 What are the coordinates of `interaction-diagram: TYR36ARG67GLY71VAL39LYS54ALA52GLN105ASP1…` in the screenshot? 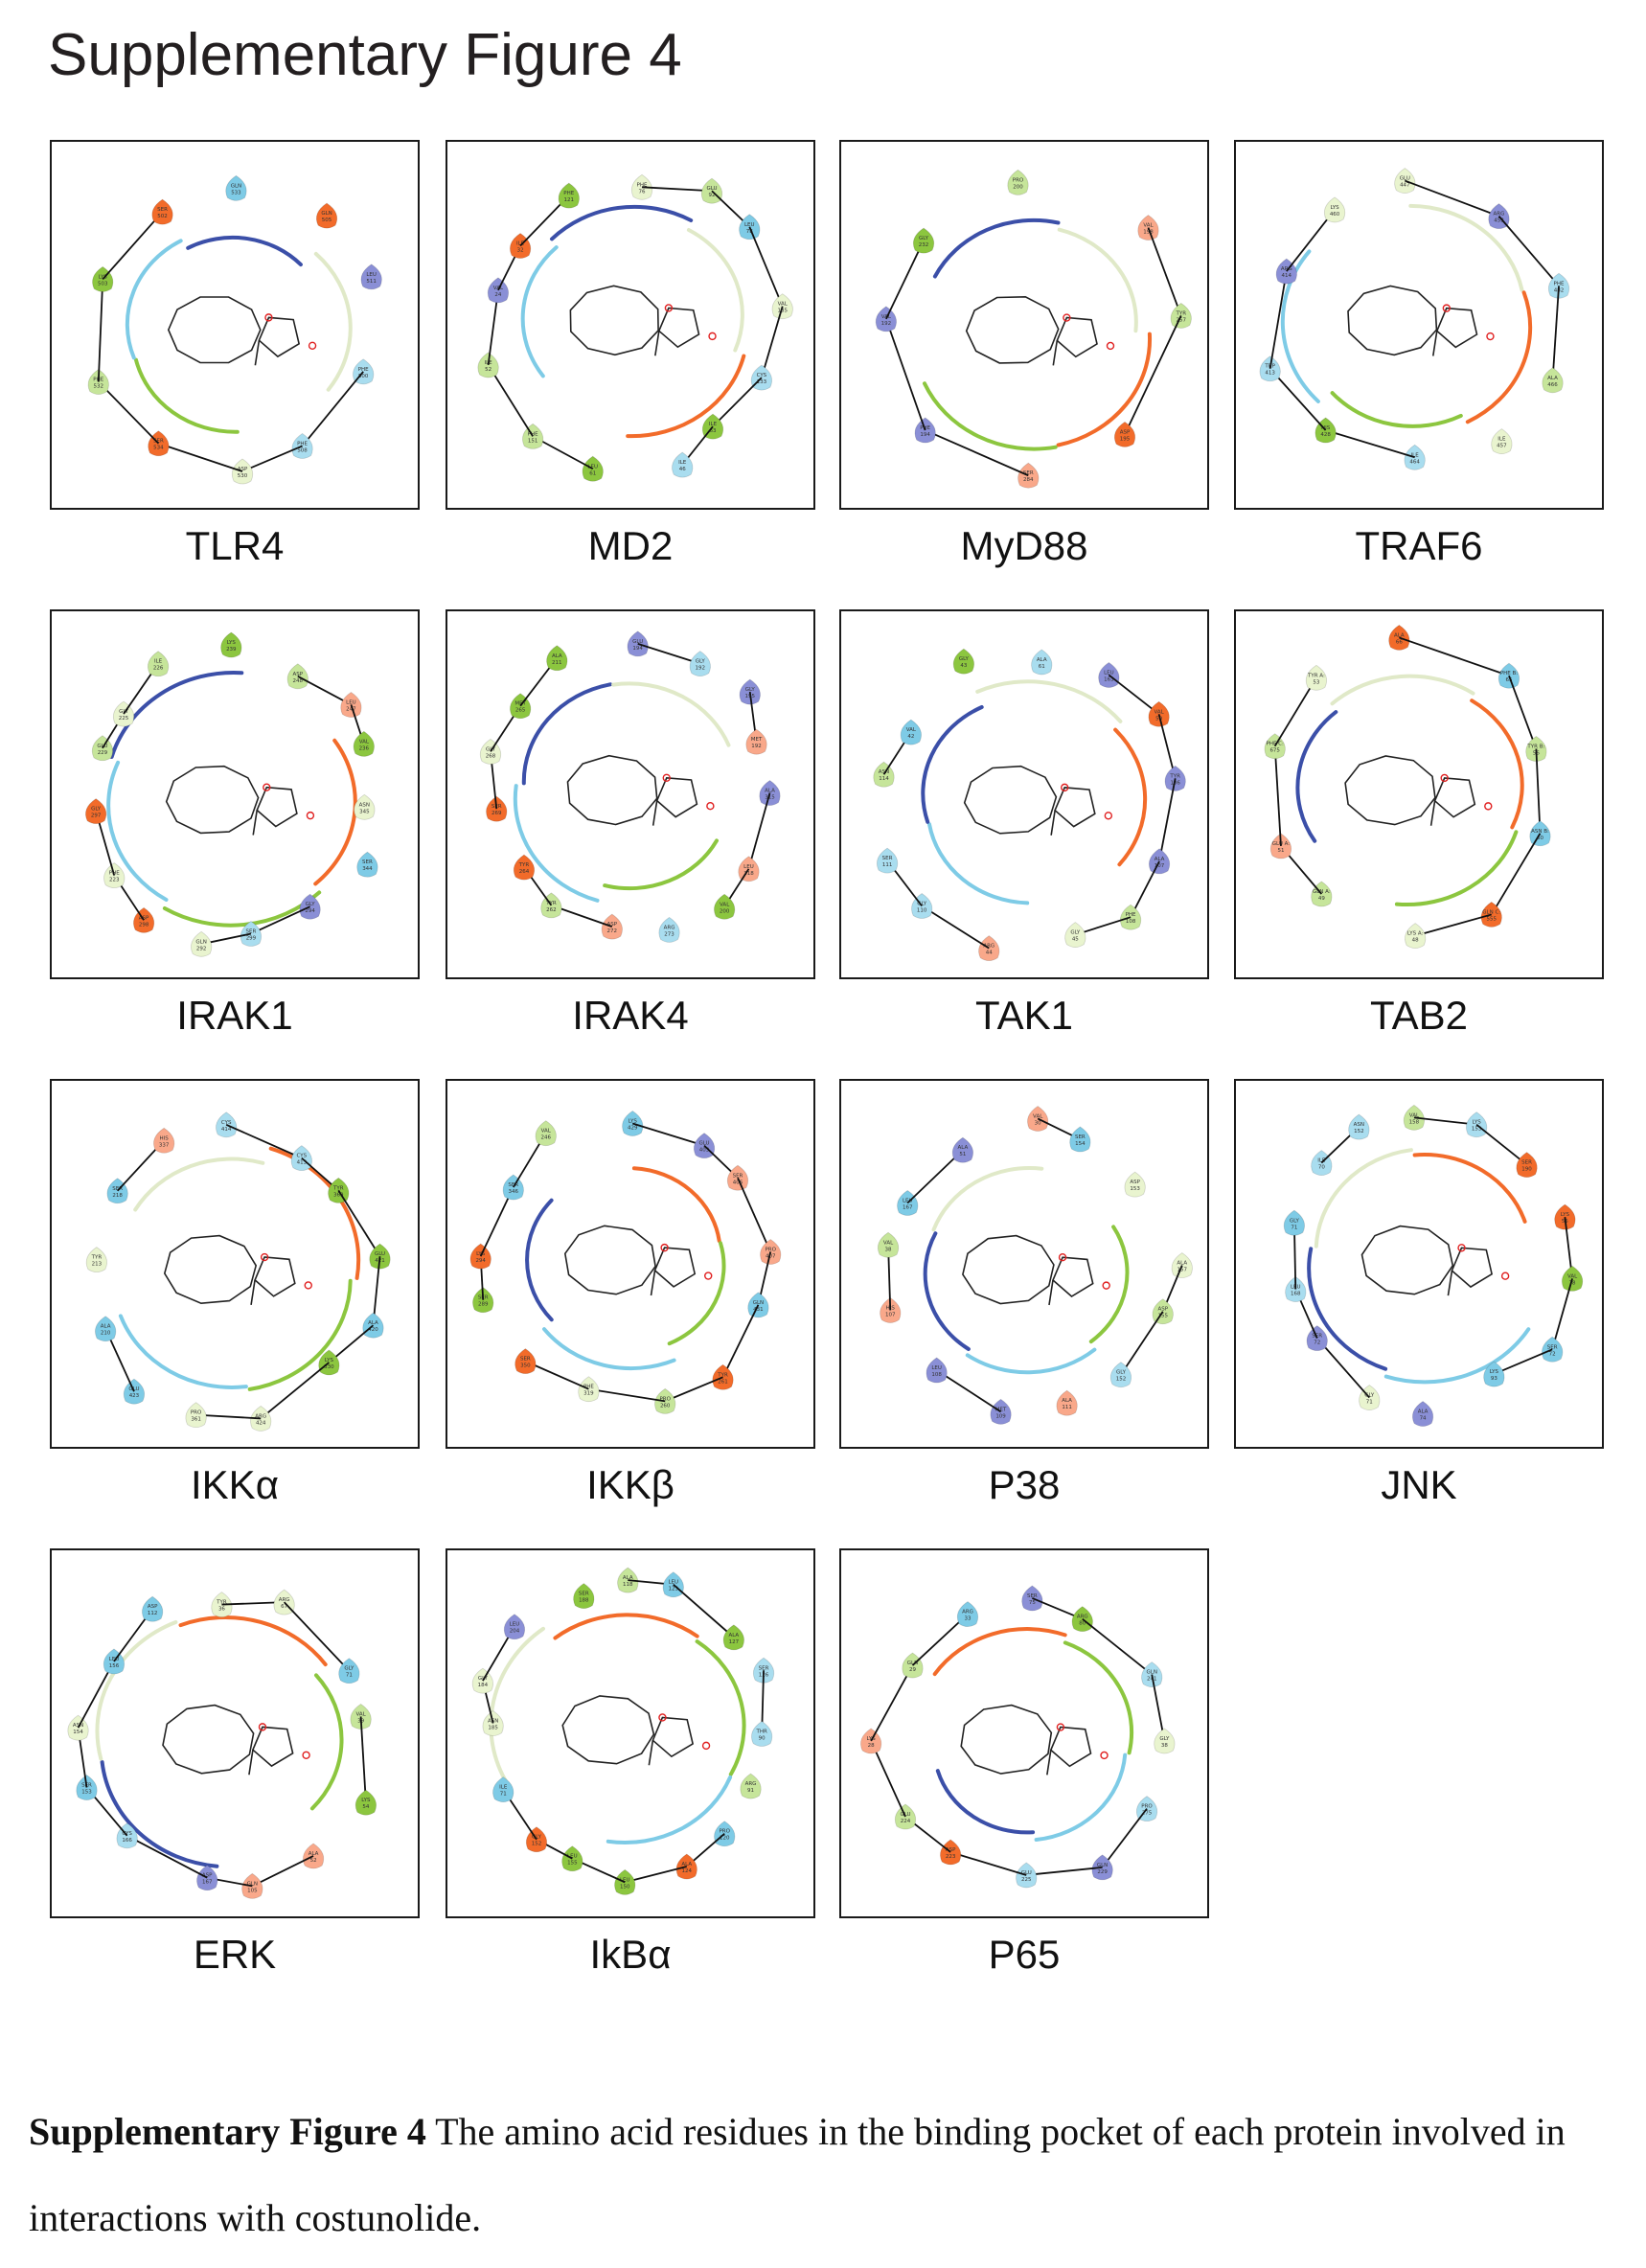 It's located at (235, 1733).